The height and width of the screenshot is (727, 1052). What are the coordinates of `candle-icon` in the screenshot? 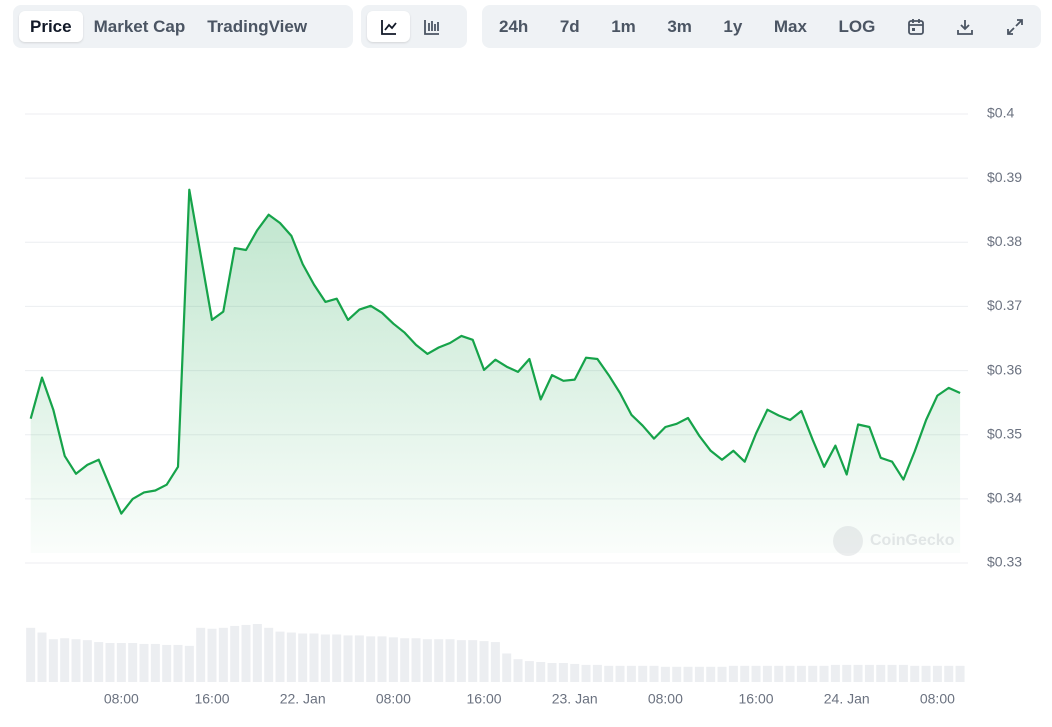 It's located at (431, 27).